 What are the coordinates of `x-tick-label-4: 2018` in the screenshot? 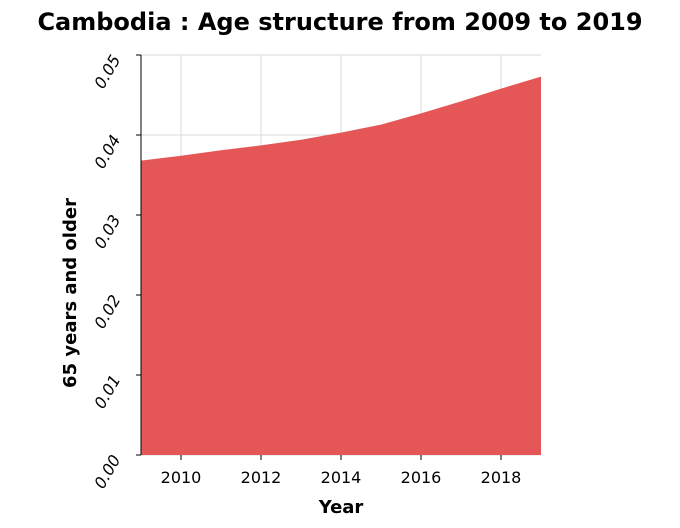 It's located at (501, 477).